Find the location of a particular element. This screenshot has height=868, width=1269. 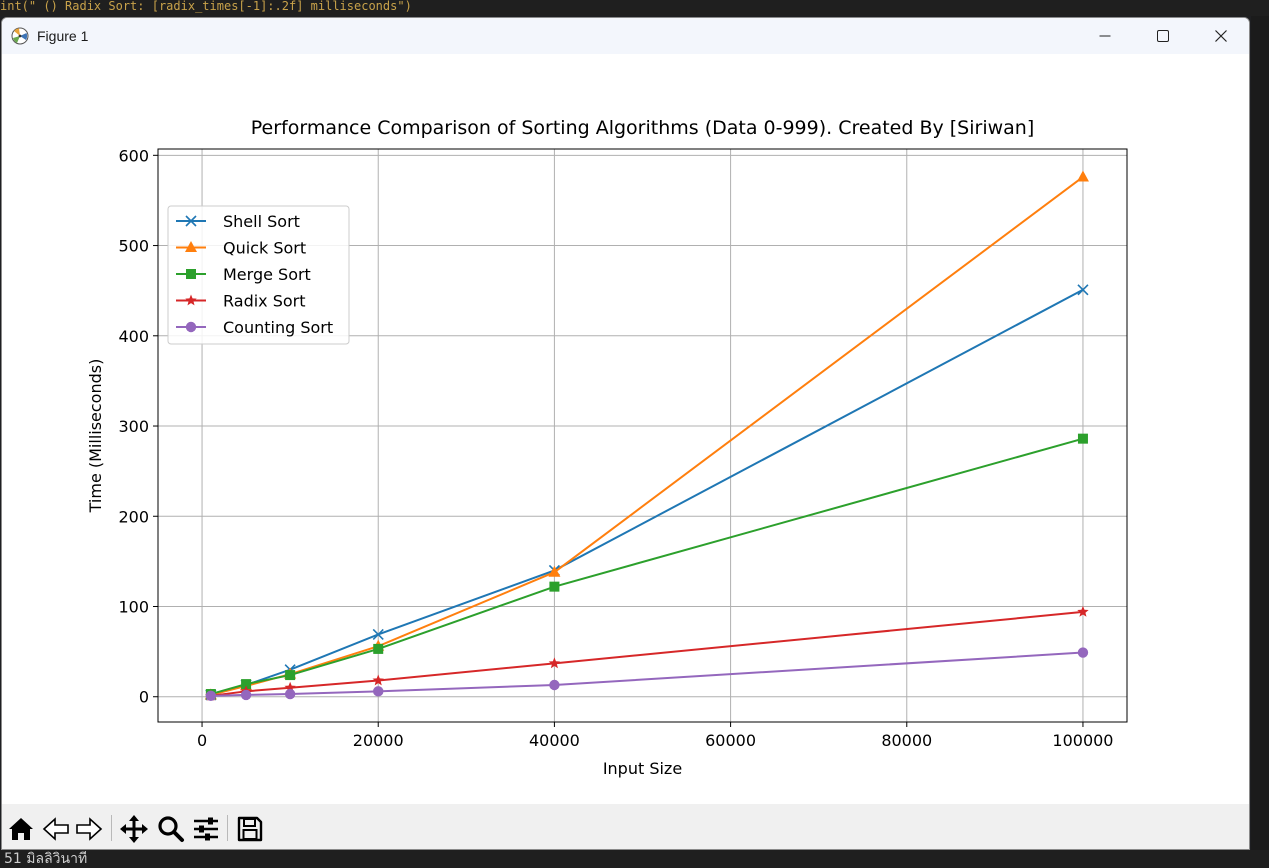

pan-icon is located at coordinates (134, 829).